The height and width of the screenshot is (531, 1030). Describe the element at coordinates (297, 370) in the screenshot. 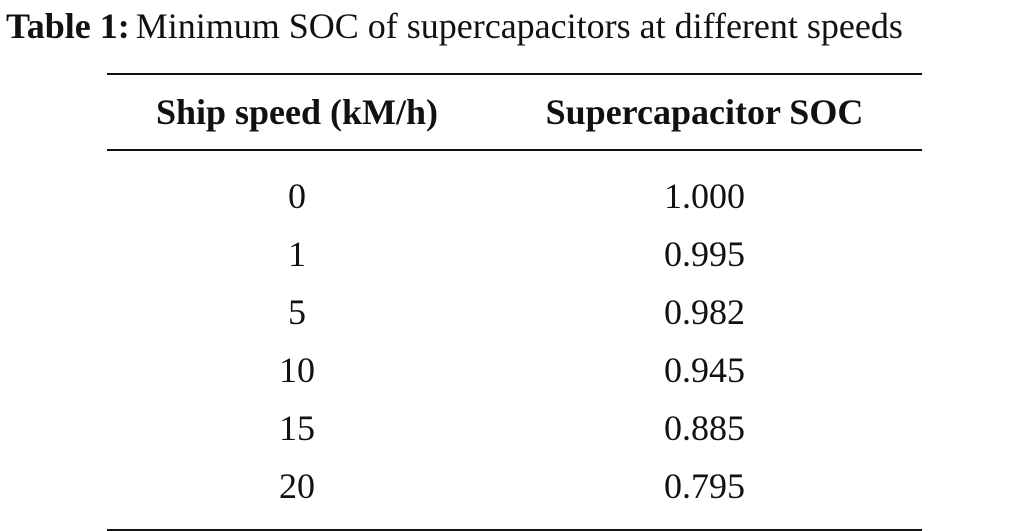

I see `cell-ship-speed: 10` at that location.